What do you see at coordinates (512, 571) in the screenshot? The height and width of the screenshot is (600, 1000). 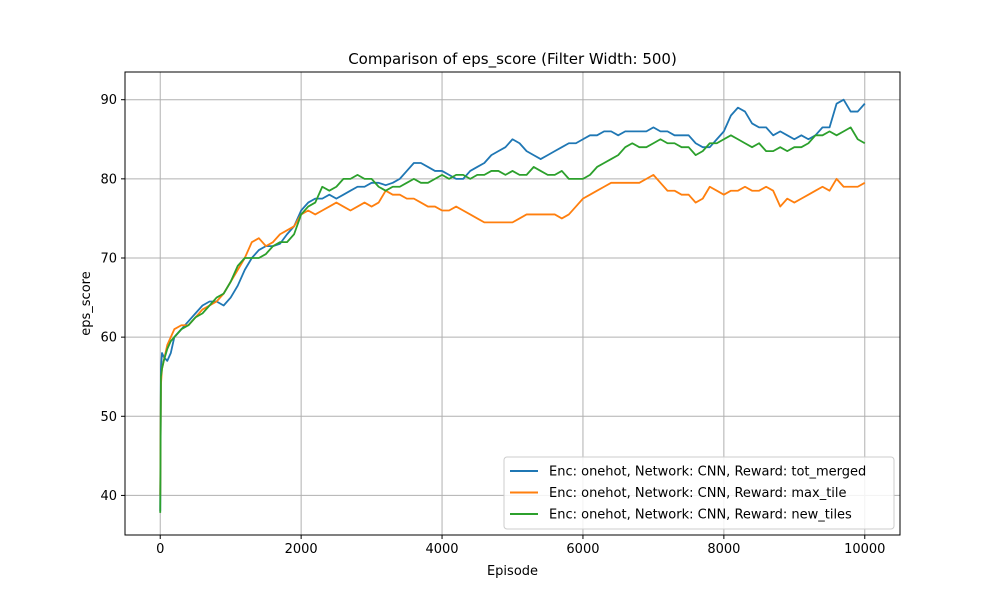 I see `x-axis-label: Episode` at bounding box center [512, 571].